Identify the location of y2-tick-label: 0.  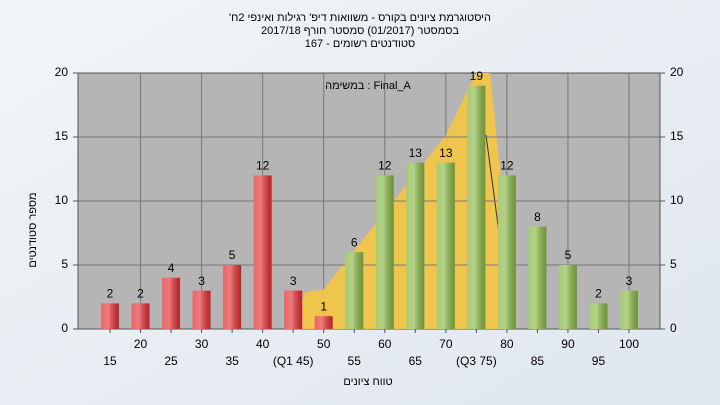
(673, 328).